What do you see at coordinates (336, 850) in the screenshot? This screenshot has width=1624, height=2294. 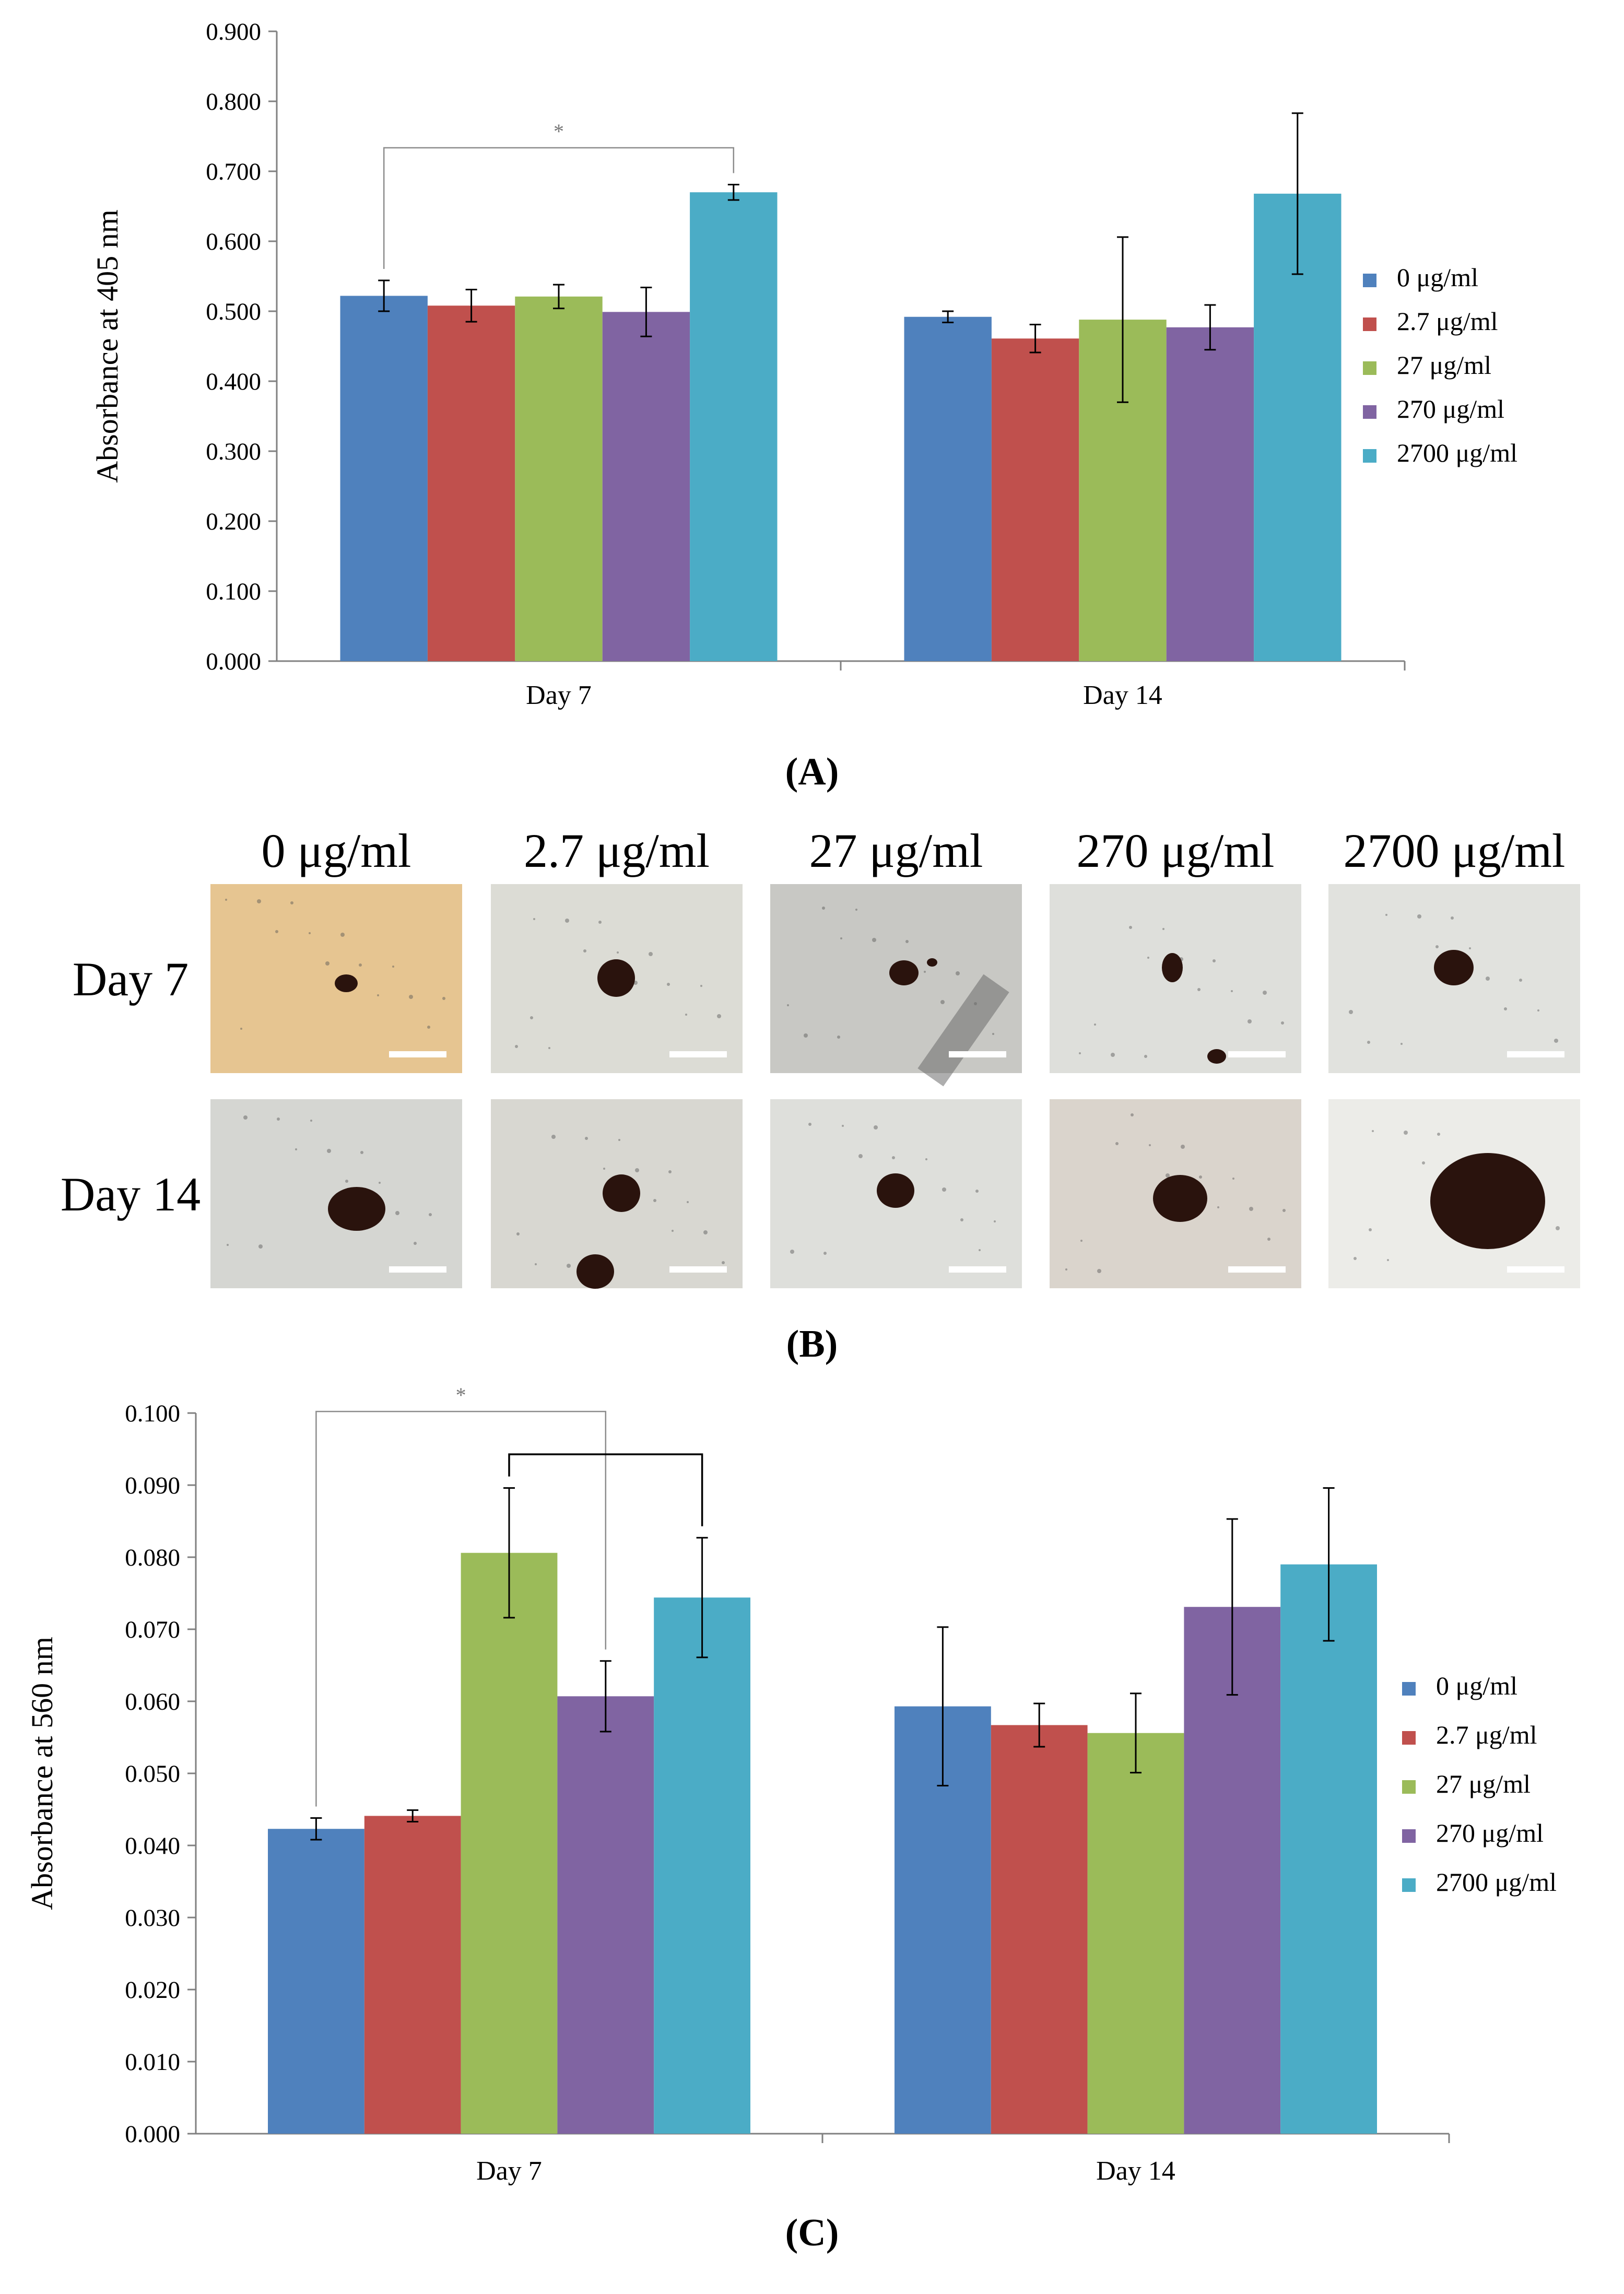 I see `column-header: 0 μg/ml` at bounding box center [336, 850].